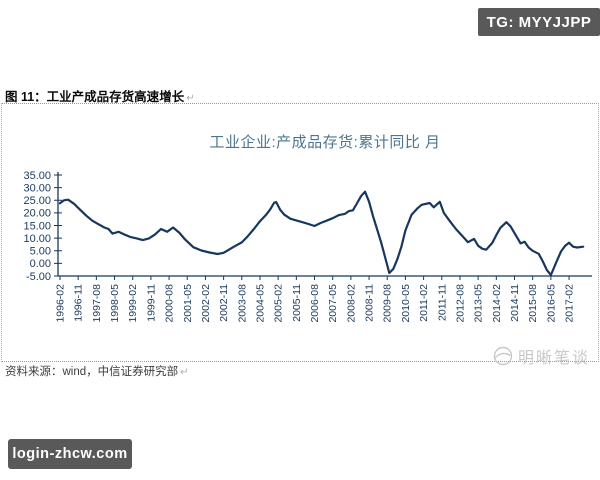 This screenshot has width=600, height=480. I want to click on x-tick-label: 2017-02, so click(570, 303).